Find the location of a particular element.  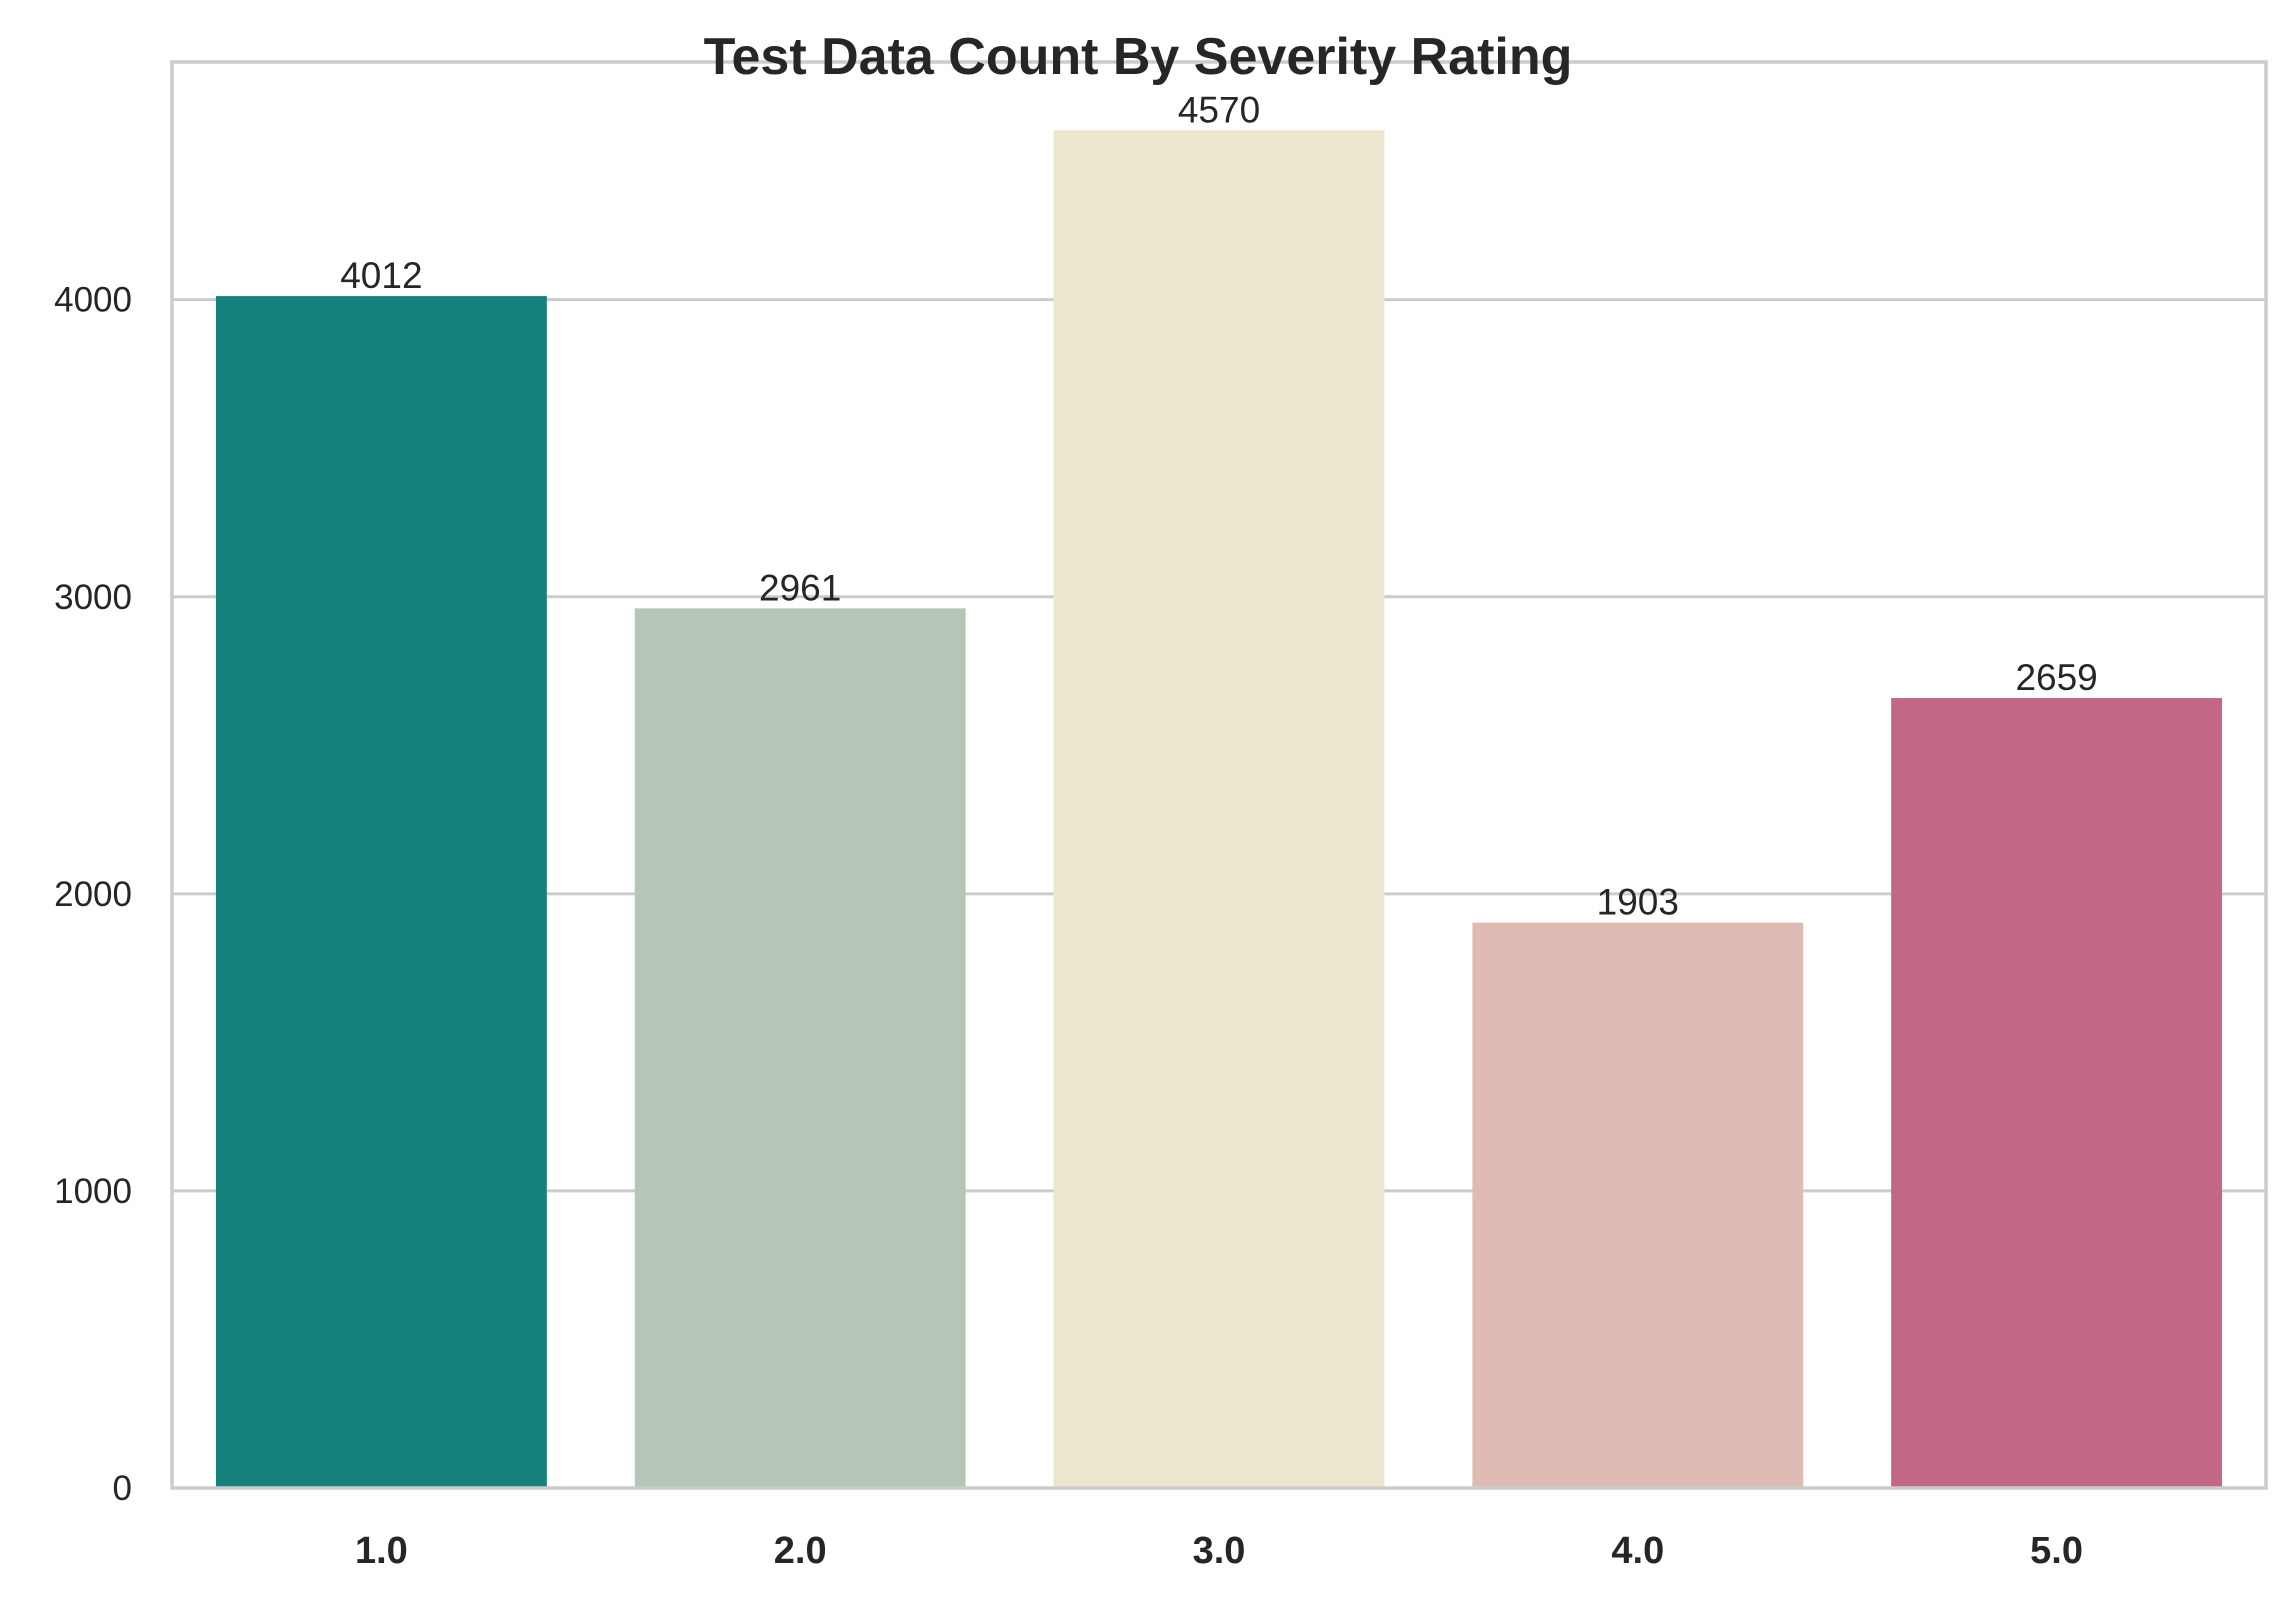

x-tick-label-5.0: 5.0 is located at coordinates (2056, 1551).